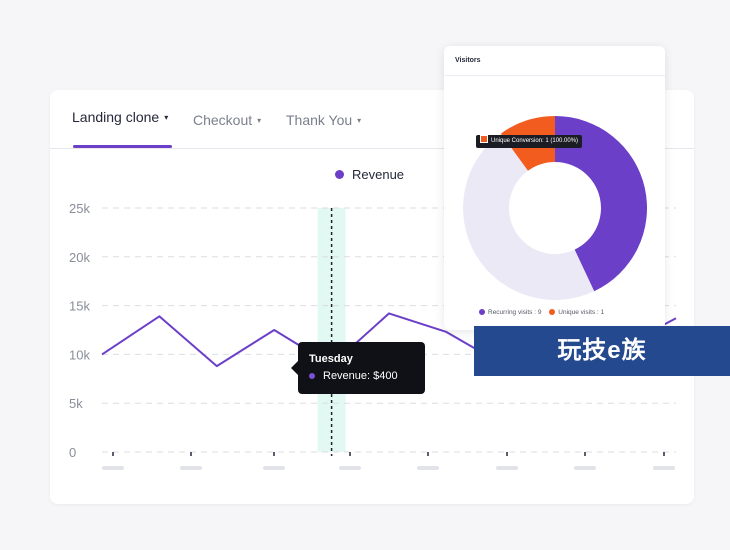 This screenshot has height=550, width=730. What do you see at coordinates (378, 174) in the screenshot?
I see `legend-label: Revenue` at bounding box center [378, 174].